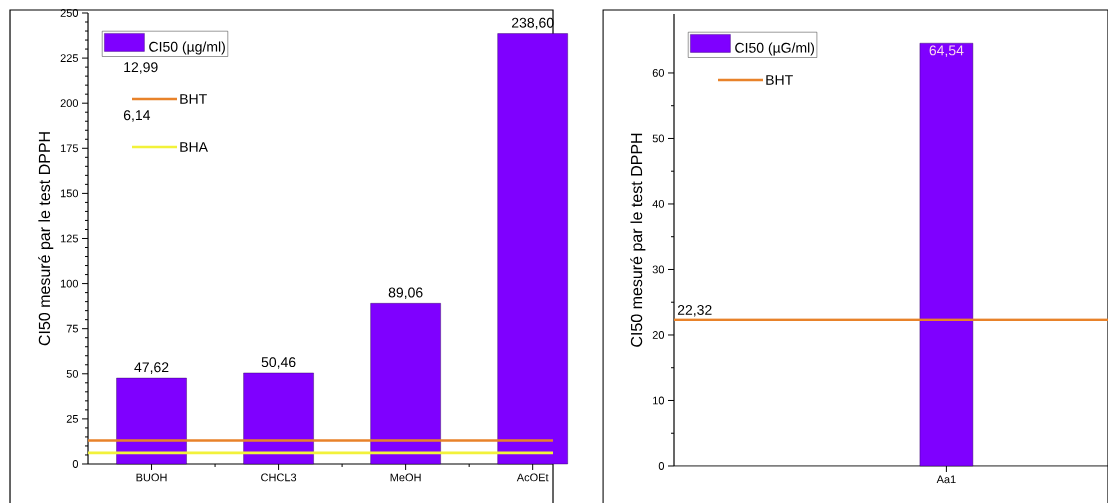  I want to click on data-label: 89,06, so click(405, 293).